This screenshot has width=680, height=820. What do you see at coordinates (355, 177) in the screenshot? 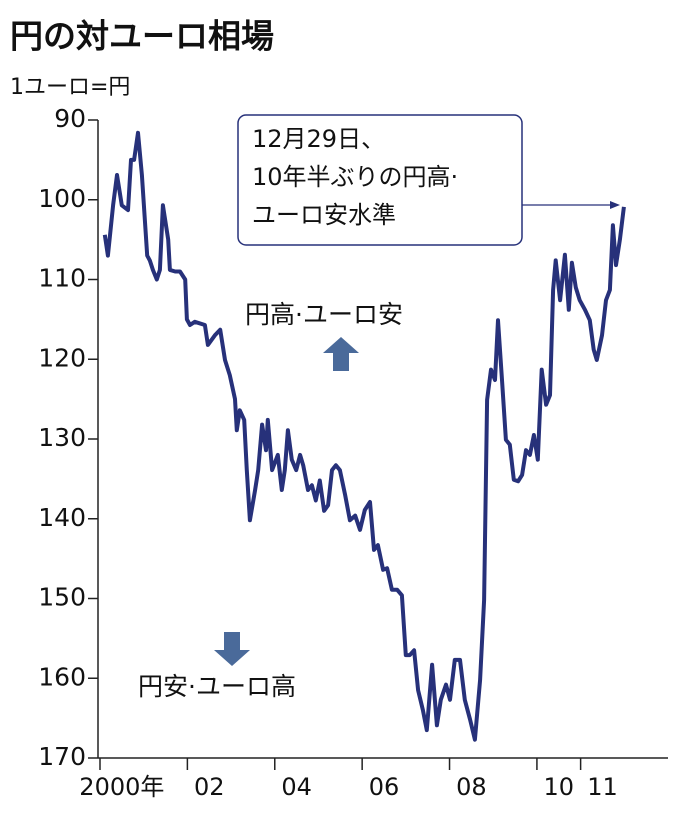
I see `callout-text: 10年半ぶりの円高·` at bounding box center [355, 177].